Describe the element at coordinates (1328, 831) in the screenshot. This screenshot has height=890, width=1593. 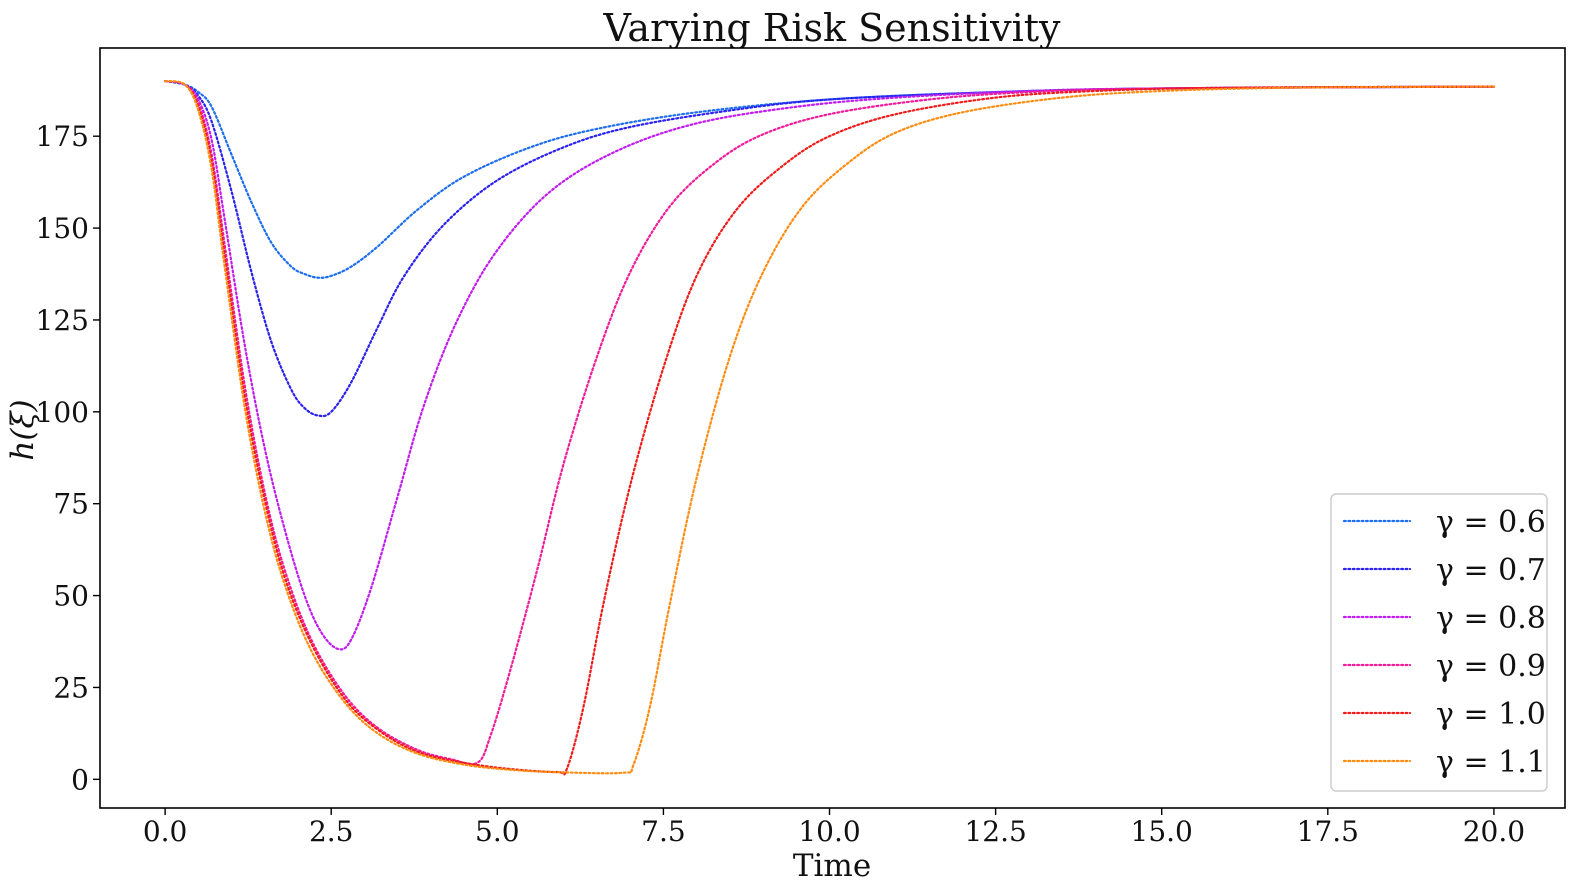
I see `x-tick-label: 17.5` at that location.